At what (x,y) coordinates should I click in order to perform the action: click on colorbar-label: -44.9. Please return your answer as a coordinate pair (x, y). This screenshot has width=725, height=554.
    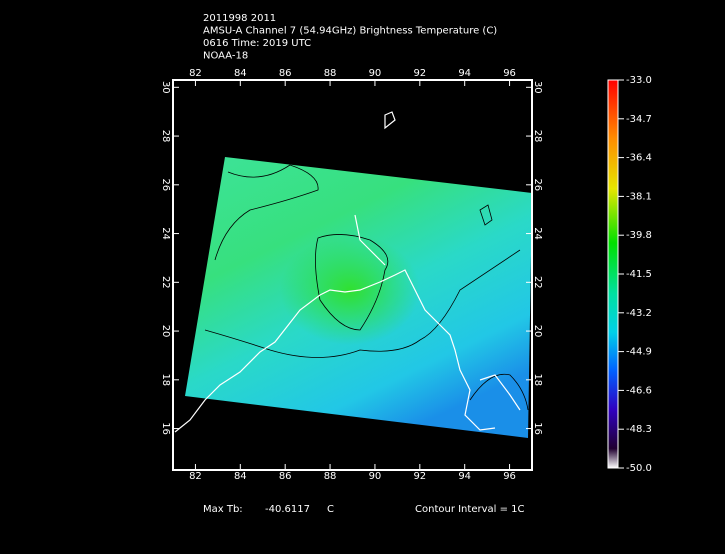
    Looking at the image, I should click on (639, 352).